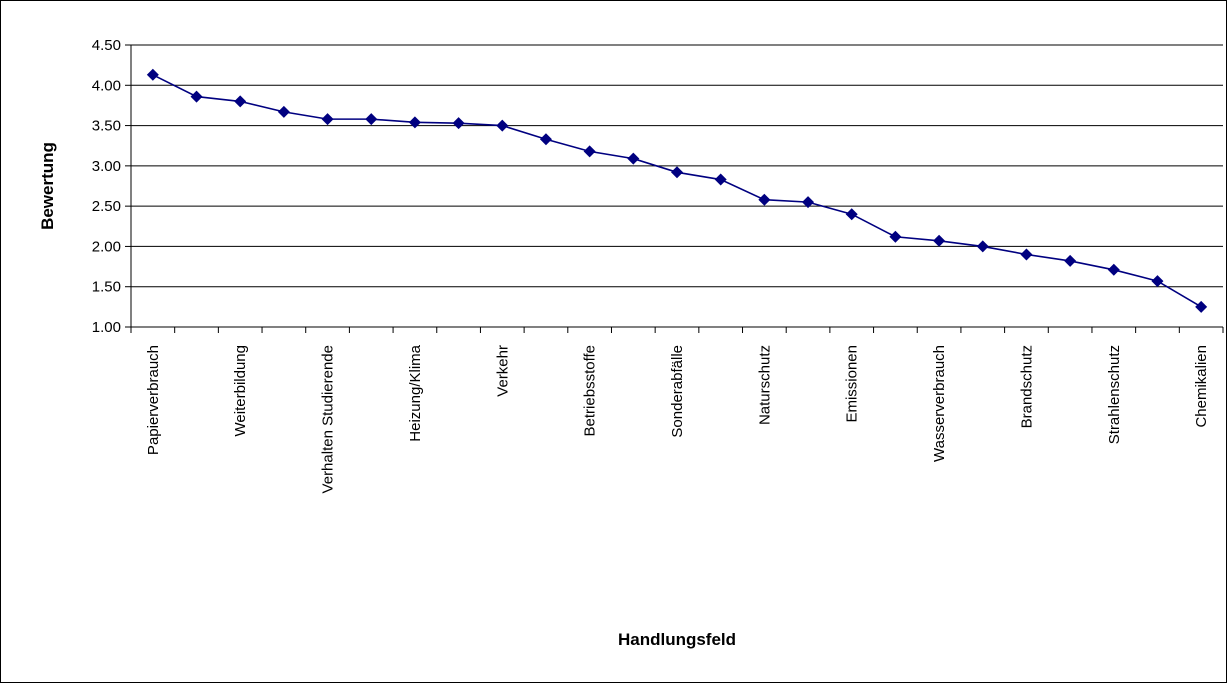 This screenshot has height=683, width=1227. Describe the element at coordinates (1026, 386) in the screenshot. I see `x-tick-label: Brandschutz` at that location.